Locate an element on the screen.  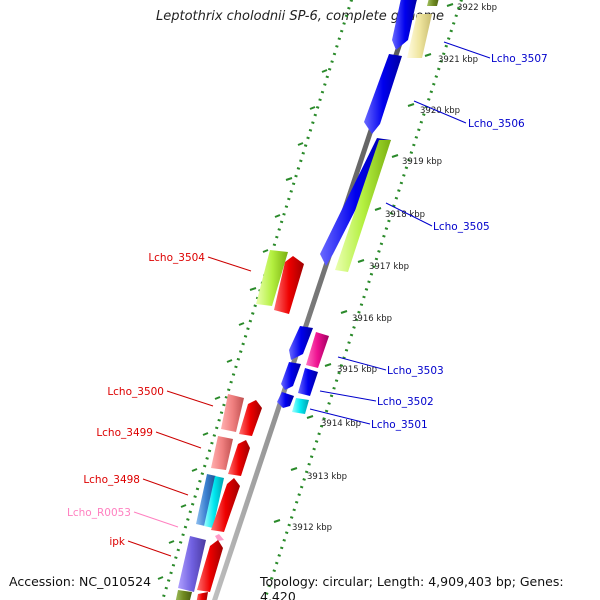
scale-label: 3914 kbp is located at coordinates (341, 424).